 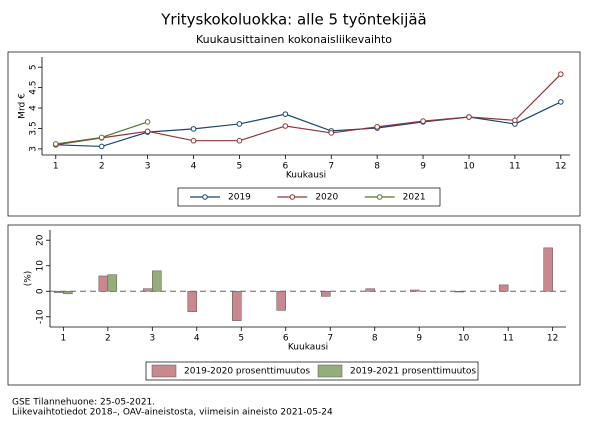 What do you see at coordinates (34, 108) in the screenshot?
I see `y-tick-label: 4` at bounding box center [34, 108].